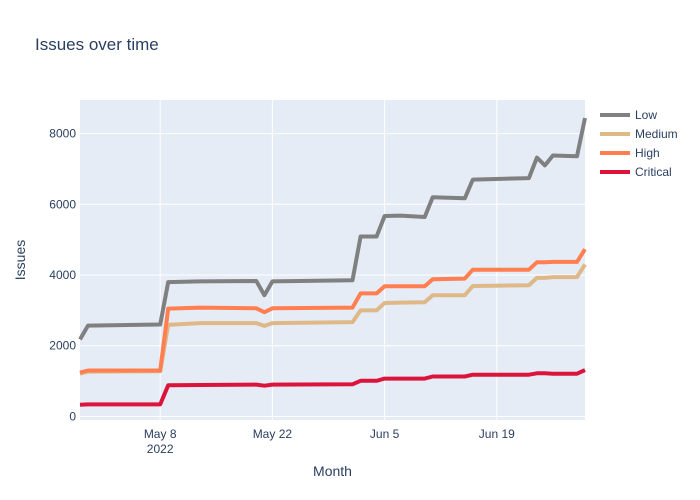 The image size is (700, 500). I want to click on chart-title: Issues over time, so click(97, 44).